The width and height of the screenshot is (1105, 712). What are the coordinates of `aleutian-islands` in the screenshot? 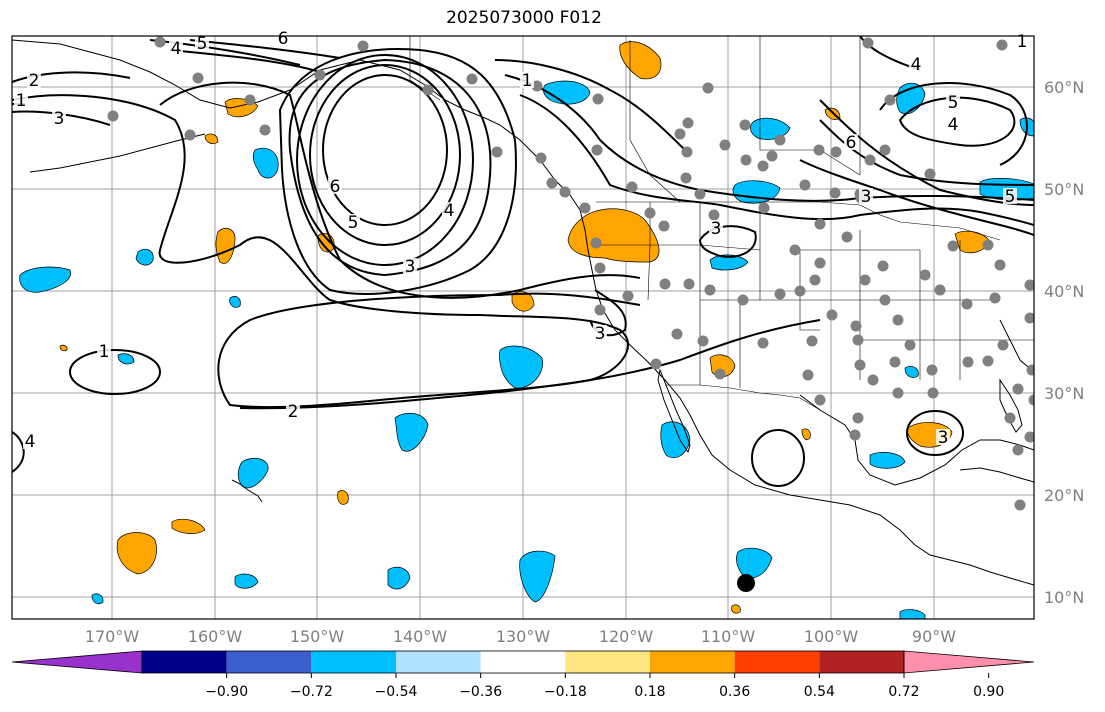 It's located at (117, 153).